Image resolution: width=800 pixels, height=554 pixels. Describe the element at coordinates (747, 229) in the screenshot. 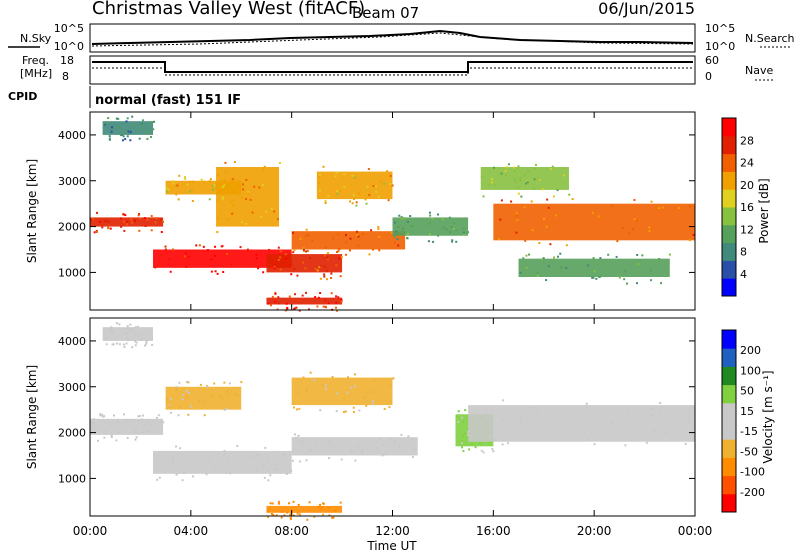

I see `colorbar-tick-label: 12` at that location.